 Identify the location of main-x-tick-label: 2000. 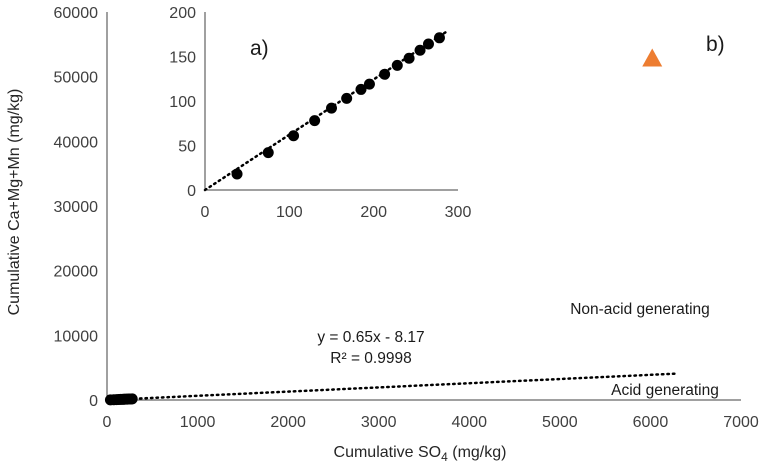
(288, 422).